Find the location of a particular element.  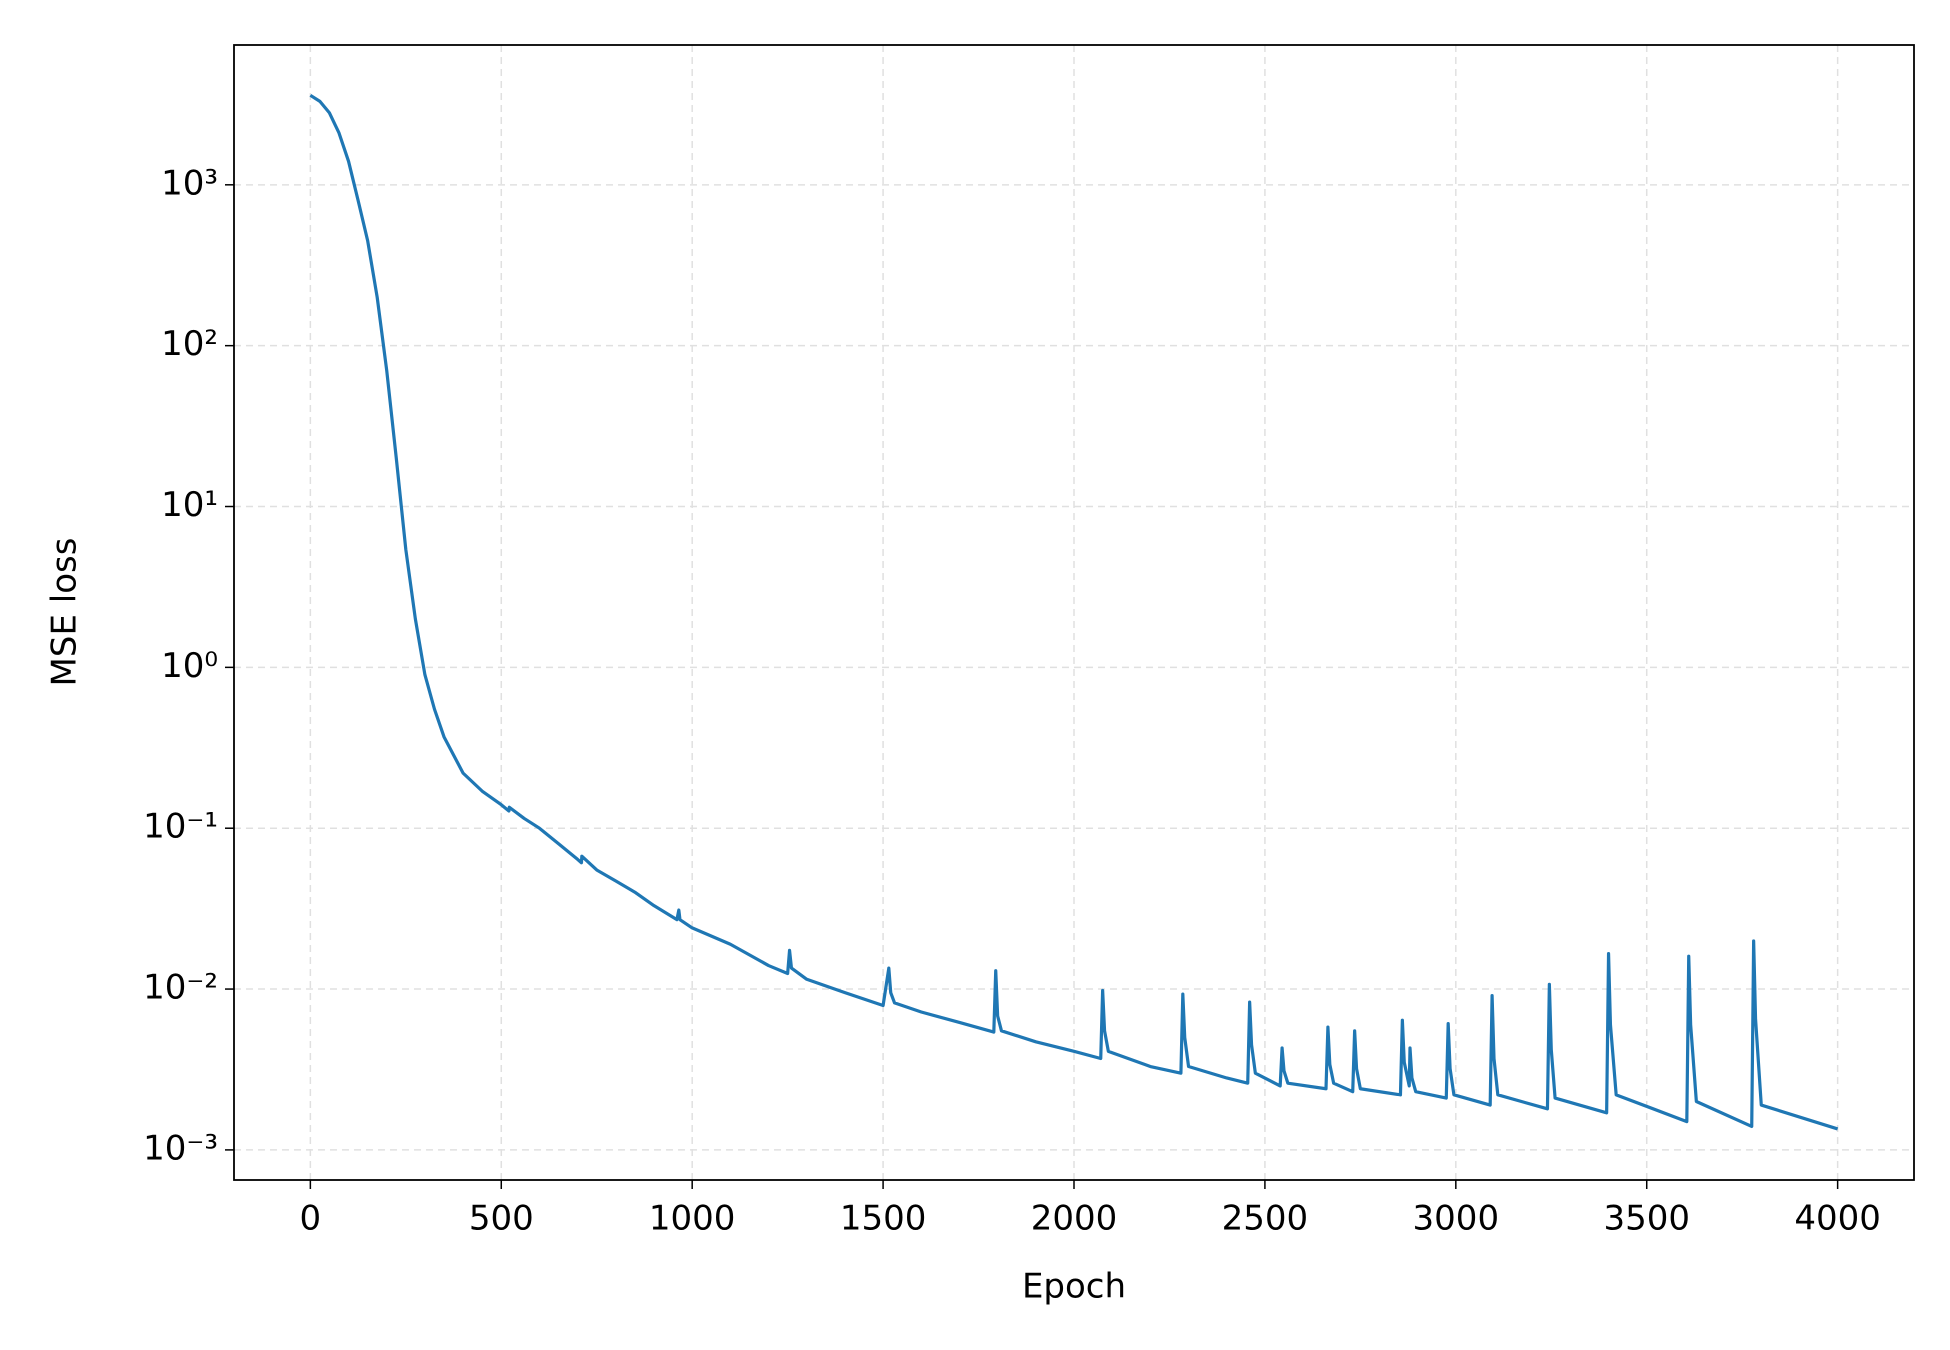

y-tick-label: 10⁻³ is located at coordinates (180, 1148).